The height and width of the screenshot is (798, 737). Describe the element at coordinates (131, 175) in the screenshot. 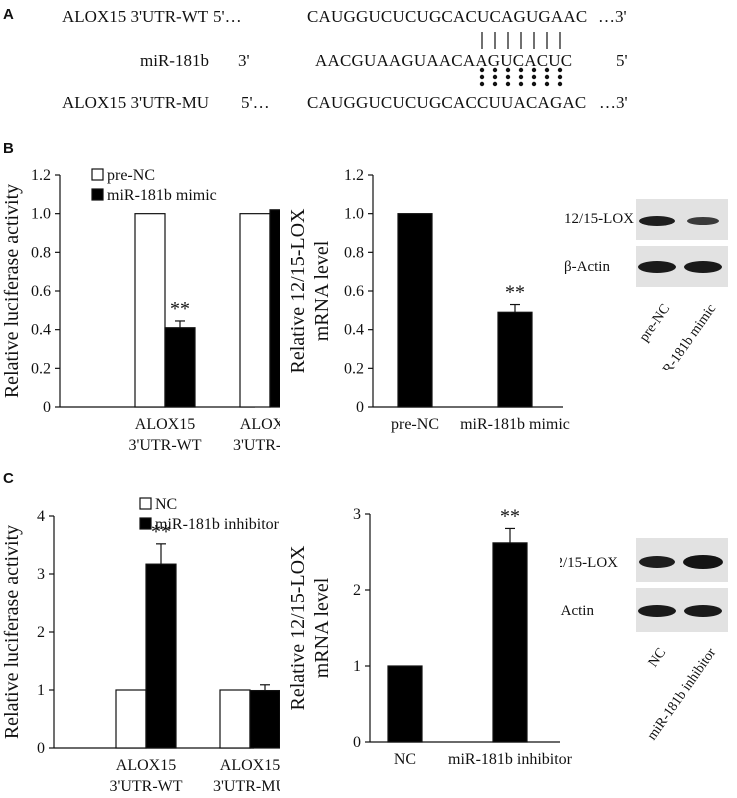

I see `legend-label: pre-NC` at that location.